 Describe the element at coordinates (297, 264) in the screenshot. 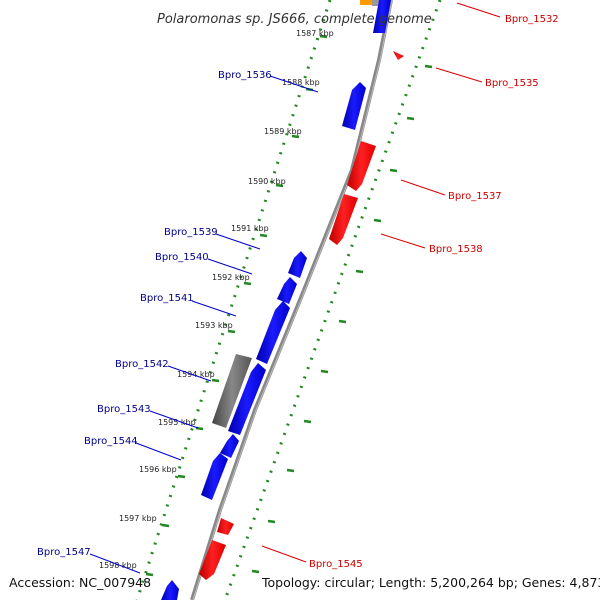

I see `gene-bpro-1539-arrow` at that location.